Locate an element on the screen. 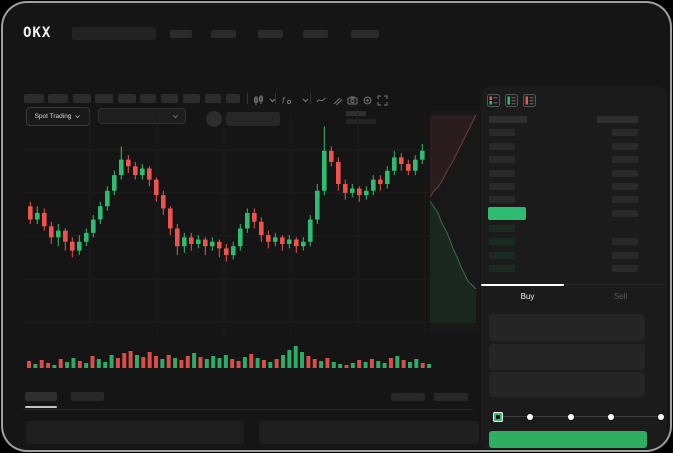  market-type-selector: Spot Trading is located at coordinates (58, 116).